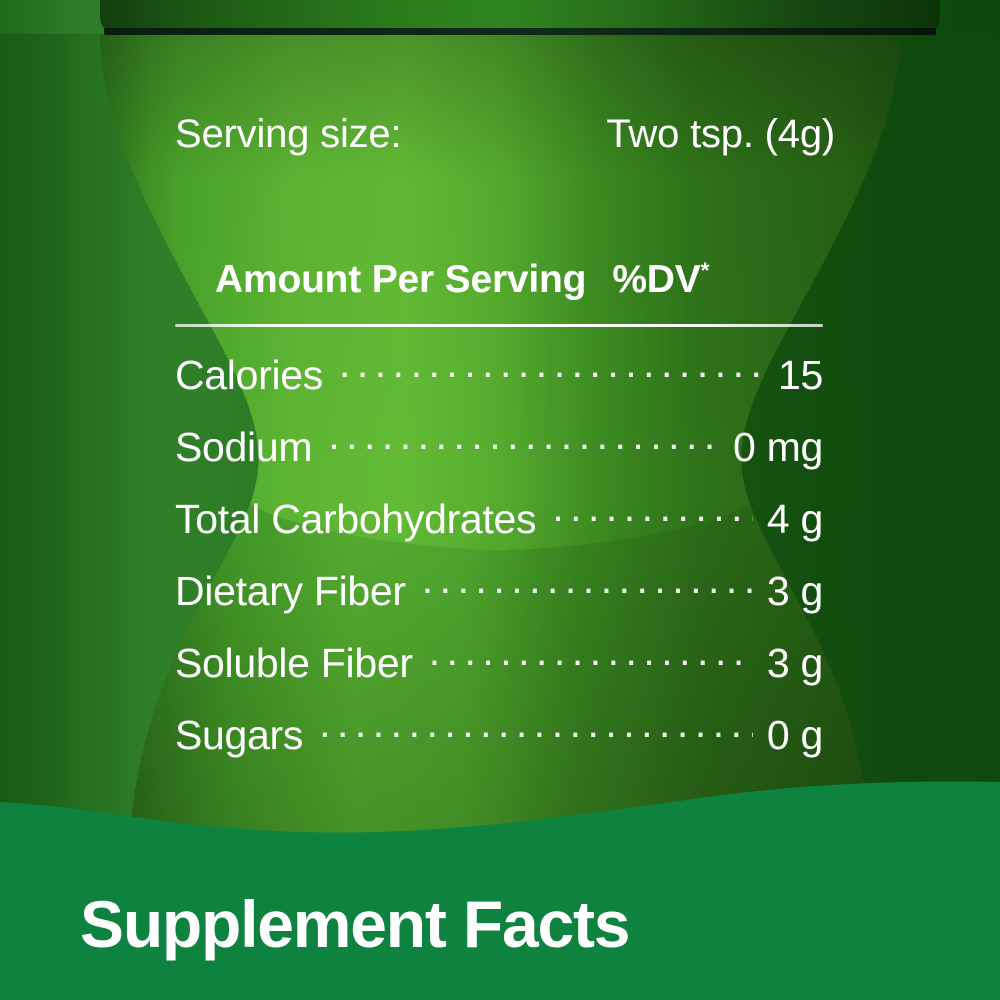 The image size is (1000, 1000). What do you see at coordinates (505, 134) in the screenshot?
I see `serving-size-row: Serving size: Two tsp. (4g)` at bounding box center [505, 134].